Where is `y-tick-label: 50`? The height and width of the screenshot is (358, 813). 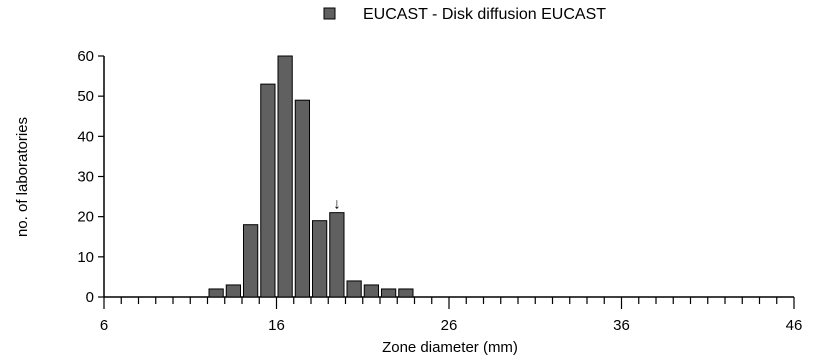
y-tick-label: 50 is located at coordinates (85, 96).